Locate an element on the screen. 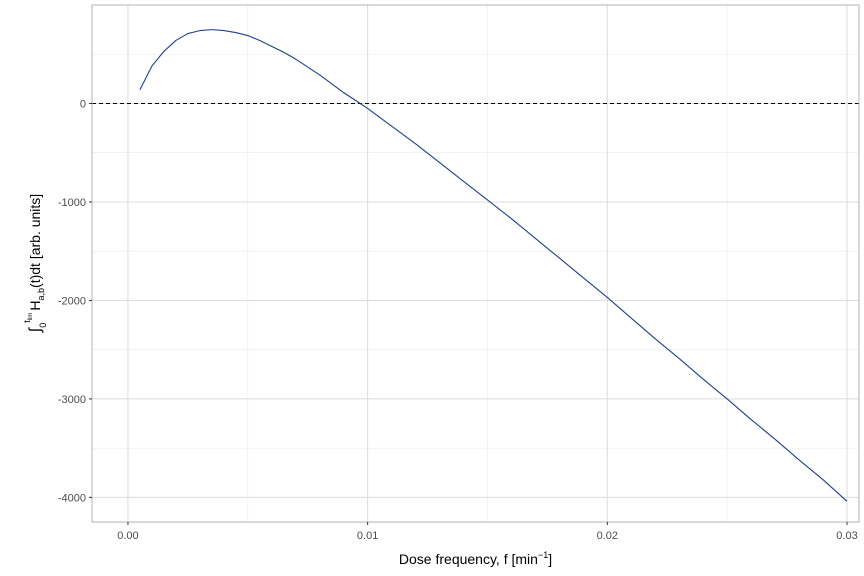 This screenshot has width=864, height=576. y-axis-integral-upper: t is located at coordinates (27, 321).